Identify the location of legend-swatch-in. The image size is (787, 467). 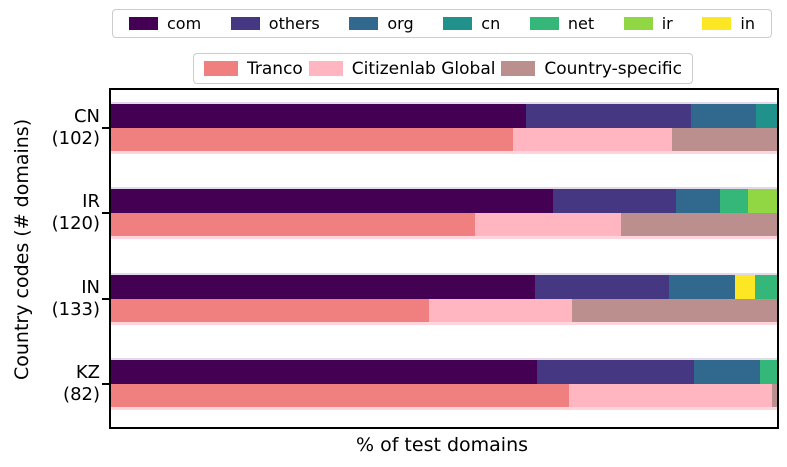
(717, 23).